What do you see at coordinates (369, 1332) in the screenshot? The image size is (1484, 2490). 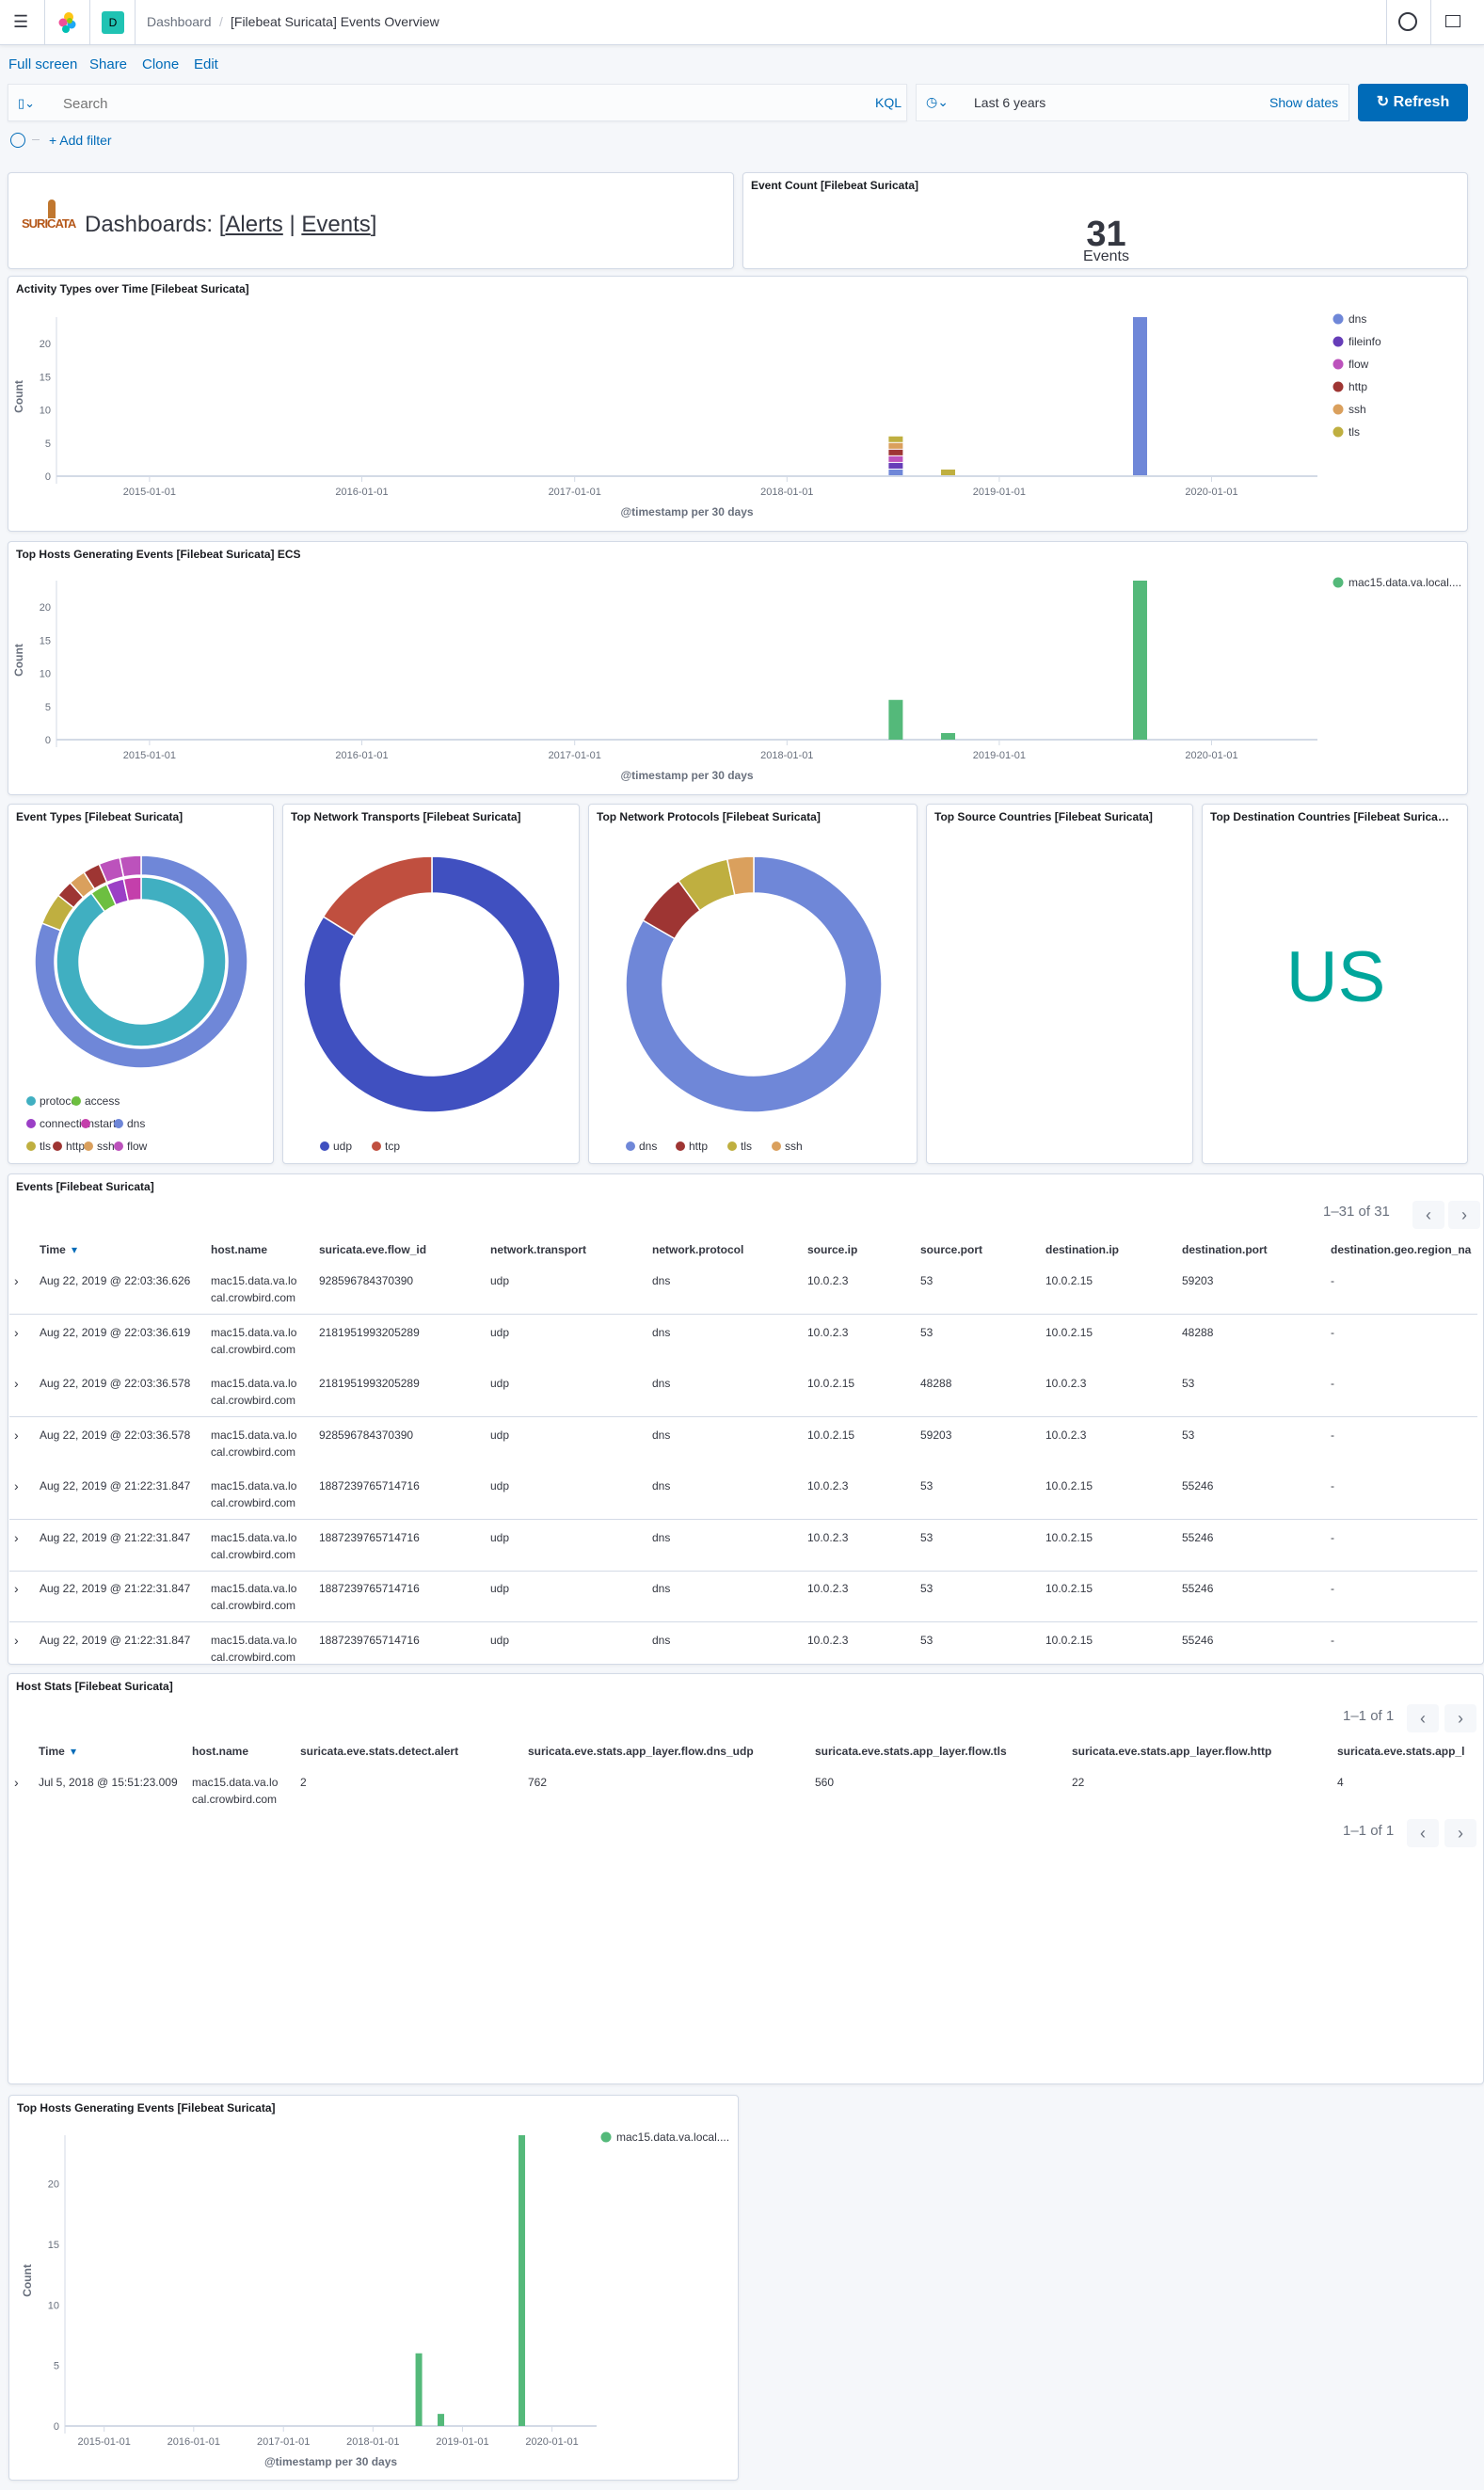 I see `table-cell: 2181951993205289` at bounding box center [369, 1332].